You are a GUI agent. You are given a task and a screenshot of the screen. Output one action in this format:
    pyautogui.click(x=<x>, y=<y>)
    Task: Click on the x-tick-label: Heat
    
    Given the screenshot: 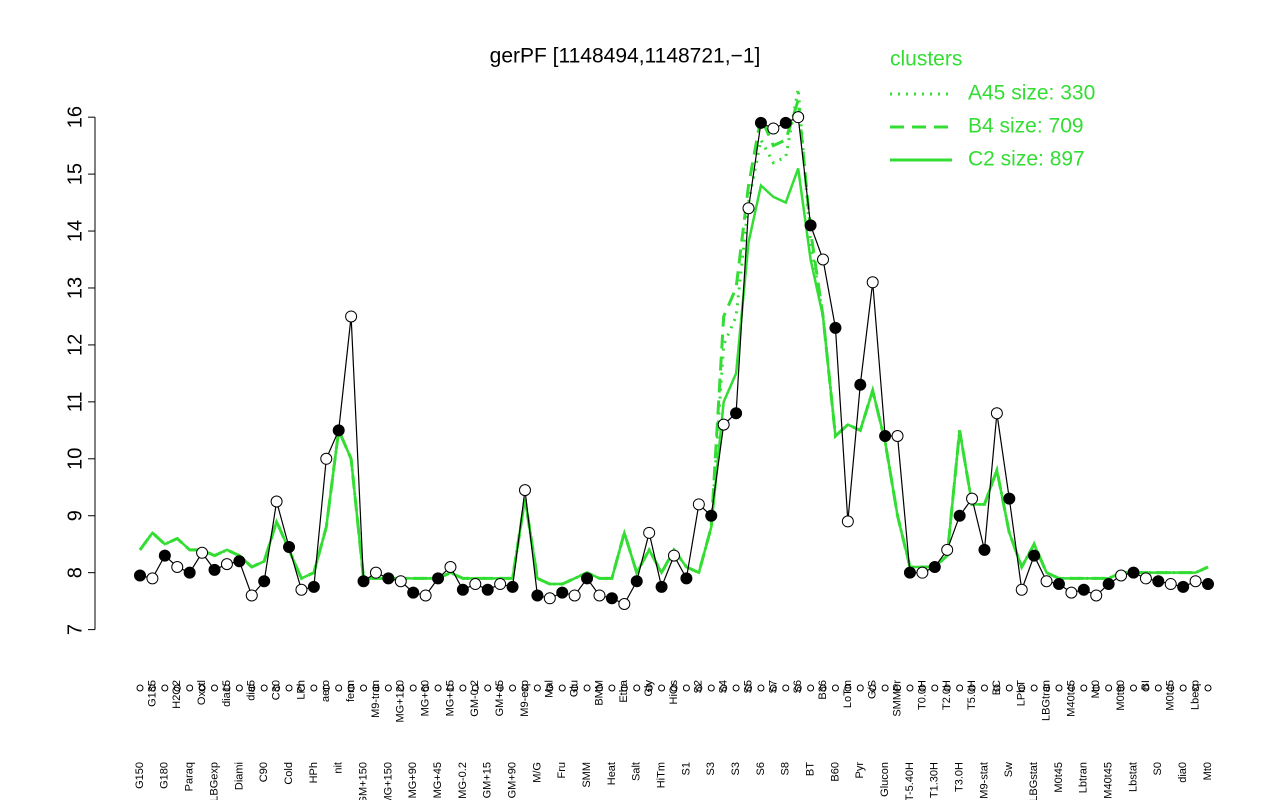 What is the action you would take?
    pyautogui.click(x=612, y=773)
    